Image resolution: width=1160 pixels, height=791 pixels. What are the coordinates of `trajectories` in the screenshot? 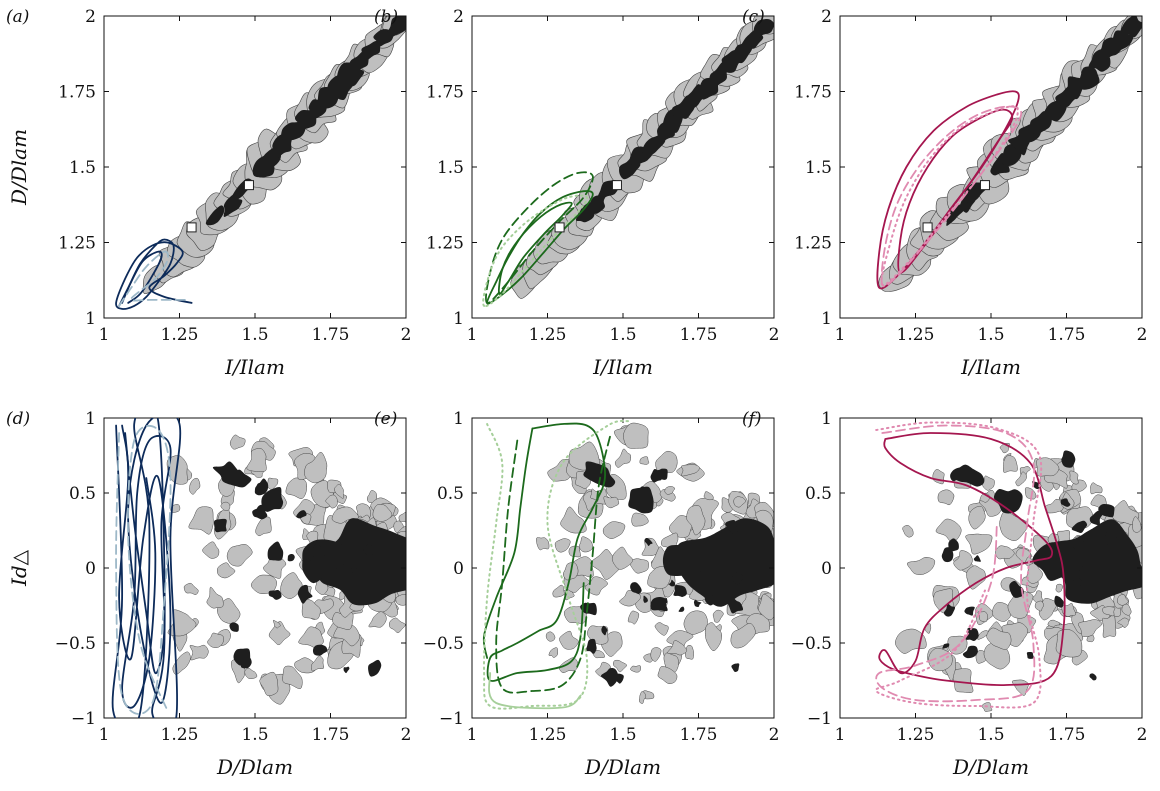 It's located at (556, 564).